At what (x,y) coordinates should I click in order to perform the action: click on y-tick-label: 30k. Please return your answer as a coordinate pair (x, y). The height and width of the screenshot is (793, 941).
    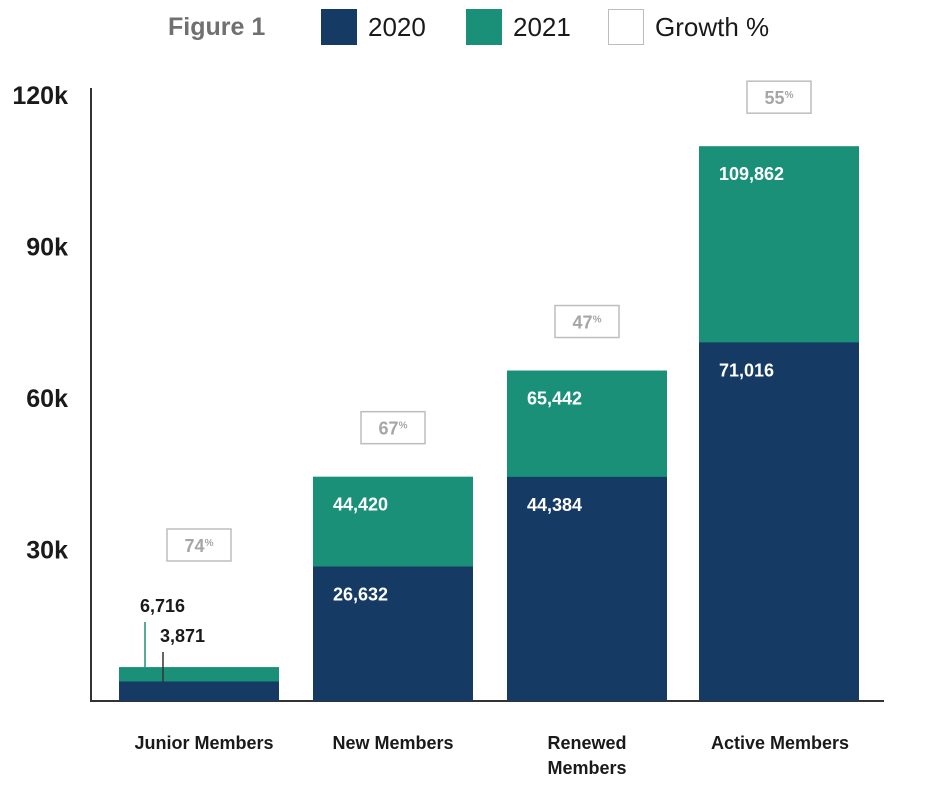
    Looking at the image, I should click on (47, 551).